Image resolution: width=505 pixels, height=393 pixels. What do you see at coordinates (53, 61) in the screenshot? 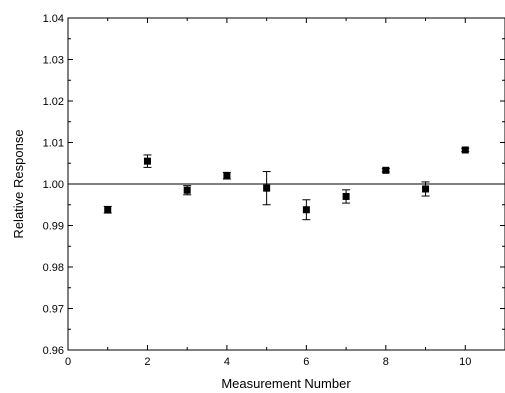
I see `y-tick-label: 1.03` at bounding box center [53, 61].